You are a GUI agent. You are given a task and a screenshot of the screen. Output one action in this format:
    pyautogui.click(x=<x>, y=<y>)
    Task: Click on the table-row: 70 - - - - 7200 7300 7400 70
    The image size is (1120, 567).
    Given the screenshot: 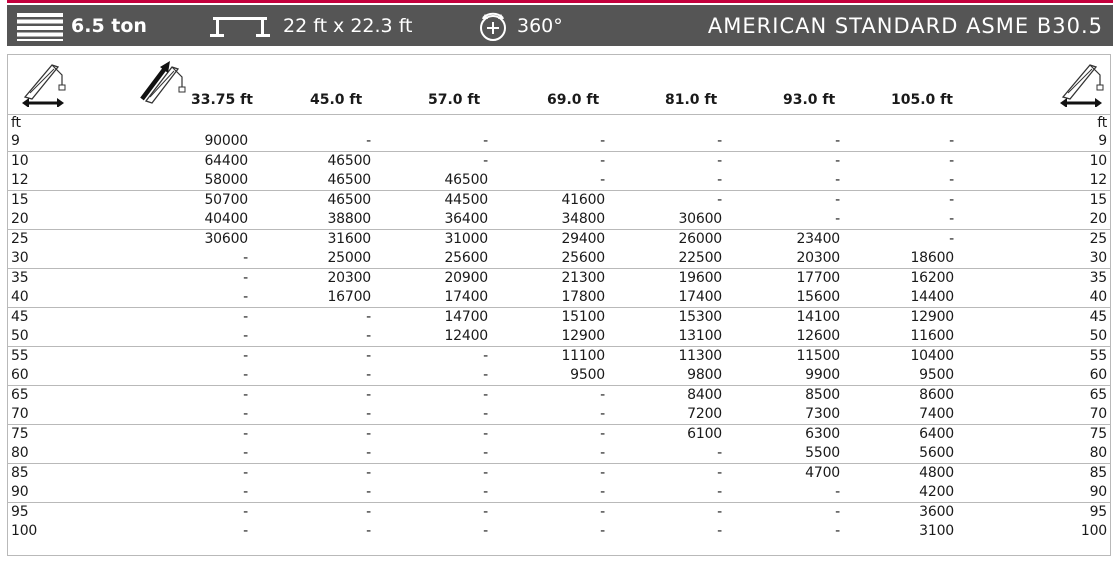 What is the action you would take?
    pyautogui.click(x=559, y=414)
    